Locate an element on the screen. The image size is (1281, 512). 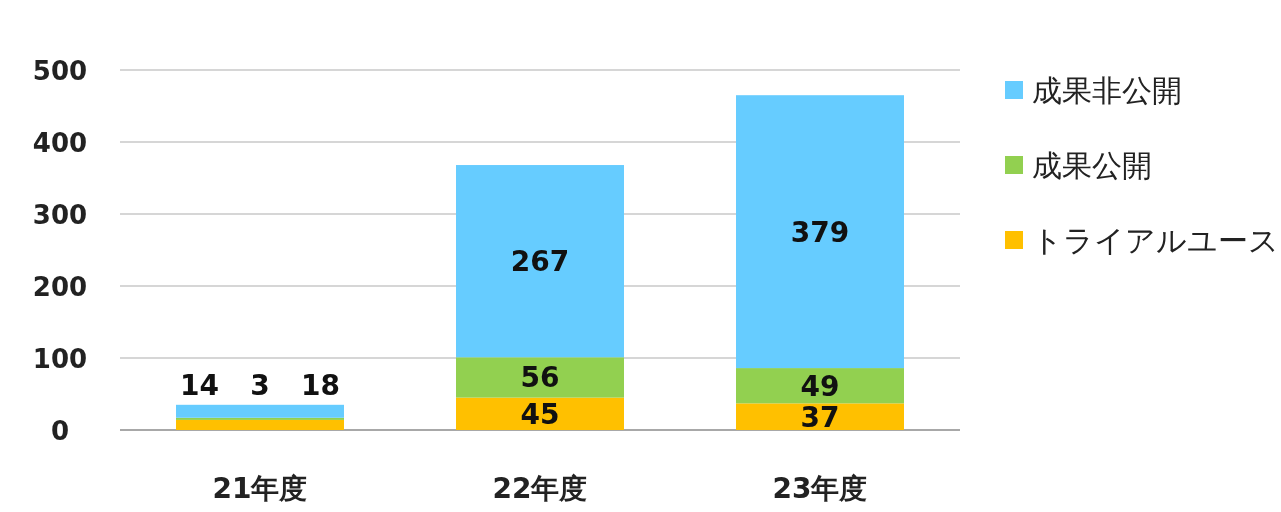
x-tick-label: 21年度 is located at coordinates (260, 488).